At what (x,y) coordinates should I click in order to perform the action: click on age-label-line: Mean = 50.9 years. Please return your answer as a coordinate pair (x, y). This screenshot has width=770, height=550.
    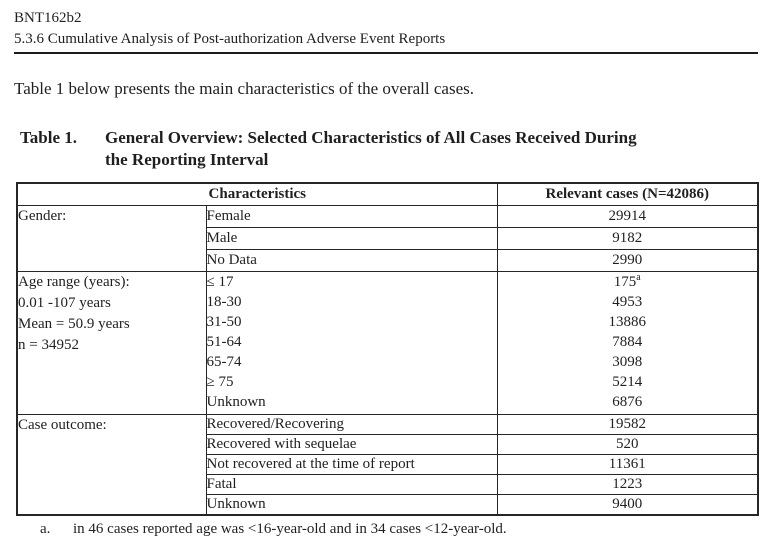
    Looking at the image, I should click on (74, 324).